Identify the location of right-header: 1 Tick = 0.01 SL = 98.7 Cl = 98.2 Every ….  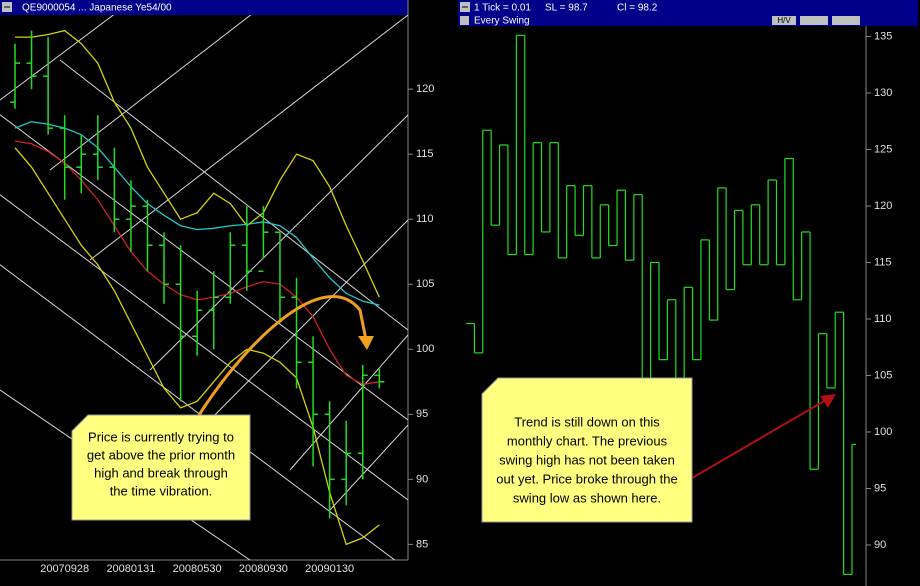
(688, 13).